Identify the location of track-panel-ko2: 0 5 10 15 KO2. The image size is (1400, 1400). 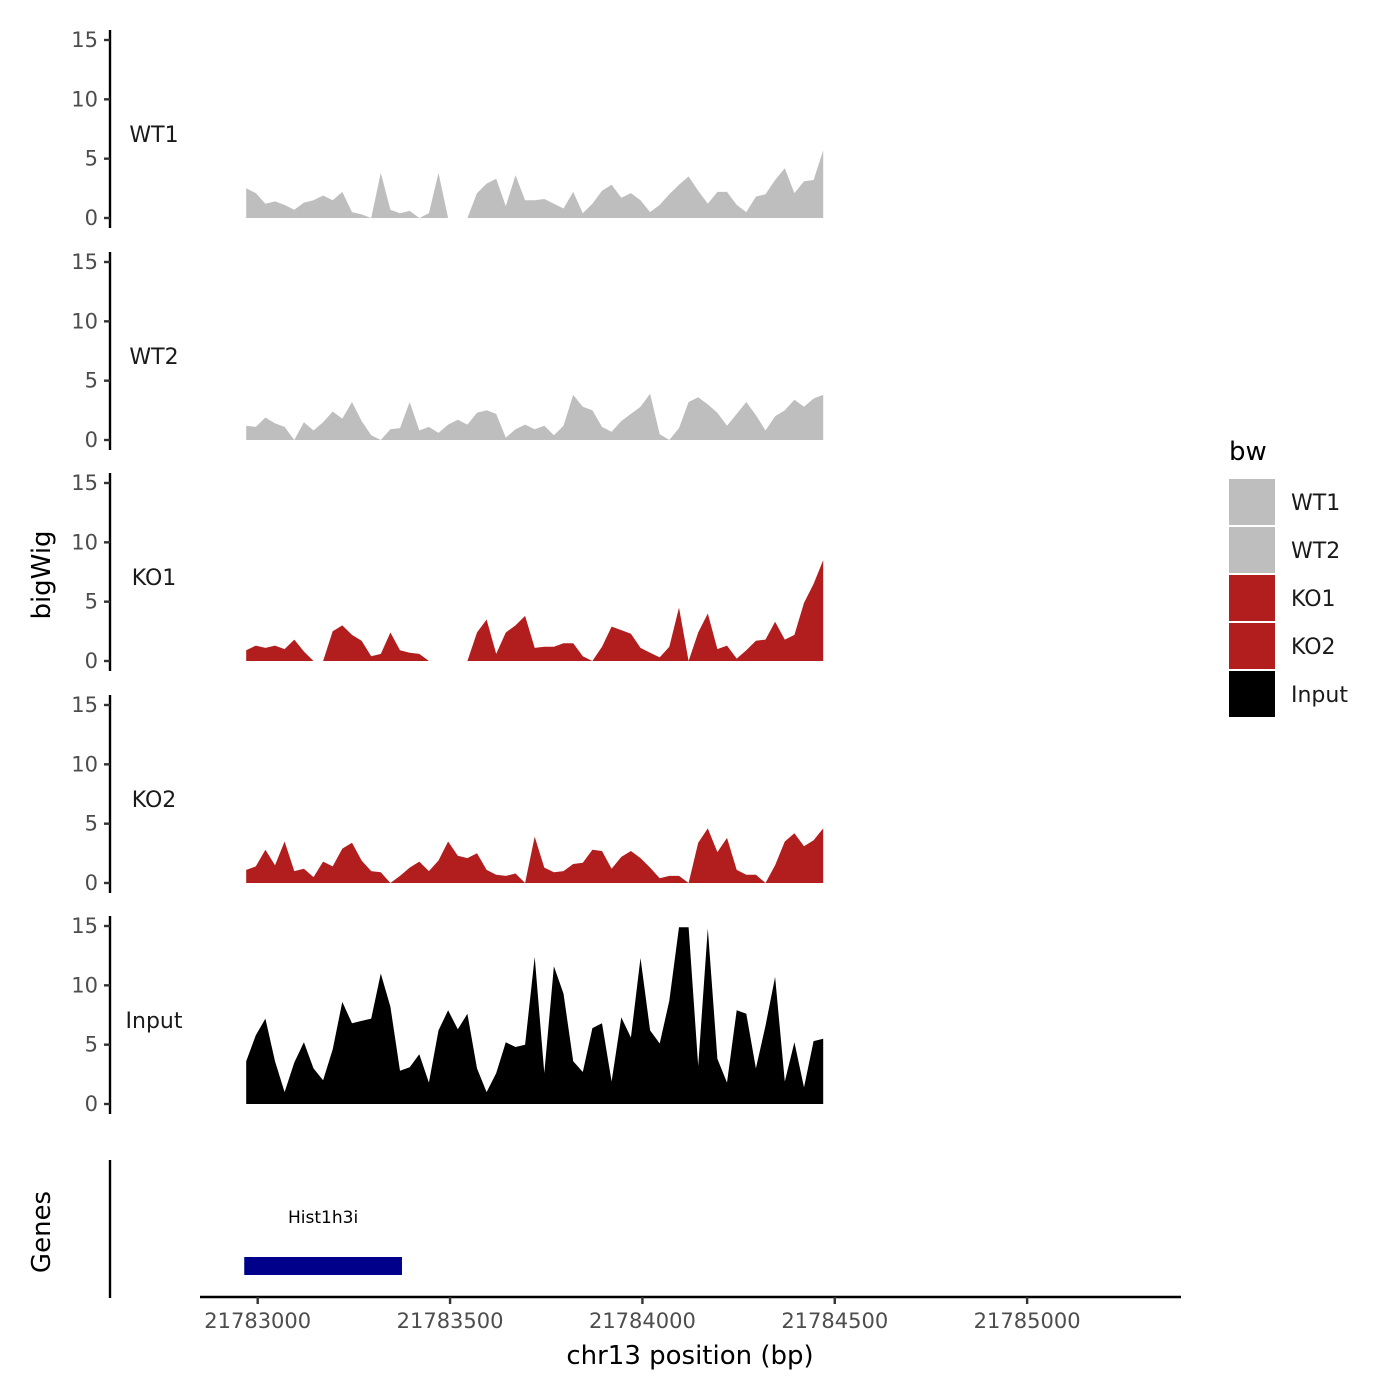
(447, 794).